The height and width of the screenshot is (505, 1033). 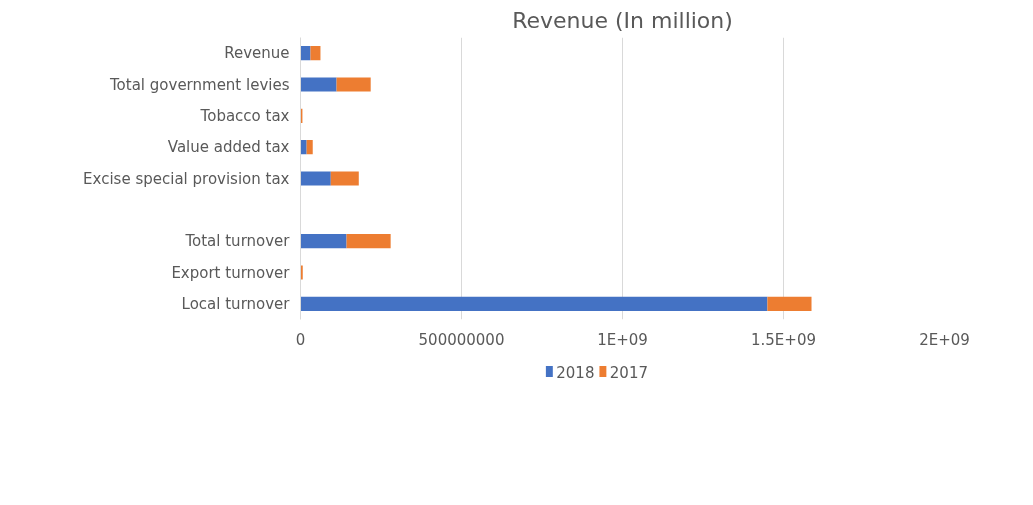 What do you see at coordinates (461, 339) in the screenshot?
I see `x-tick-label: 500000000` at bounding box center [461, 339].